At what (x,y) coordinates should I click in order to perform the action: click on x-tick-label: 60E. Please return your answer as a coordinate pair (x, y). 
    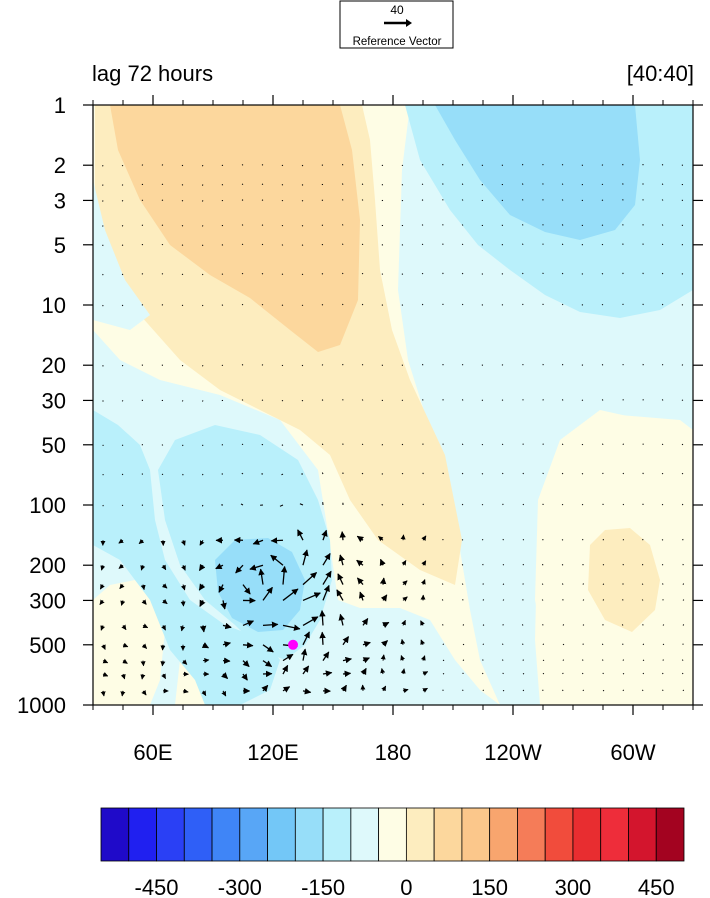
    Looking at the image, I should click on (152, 752).